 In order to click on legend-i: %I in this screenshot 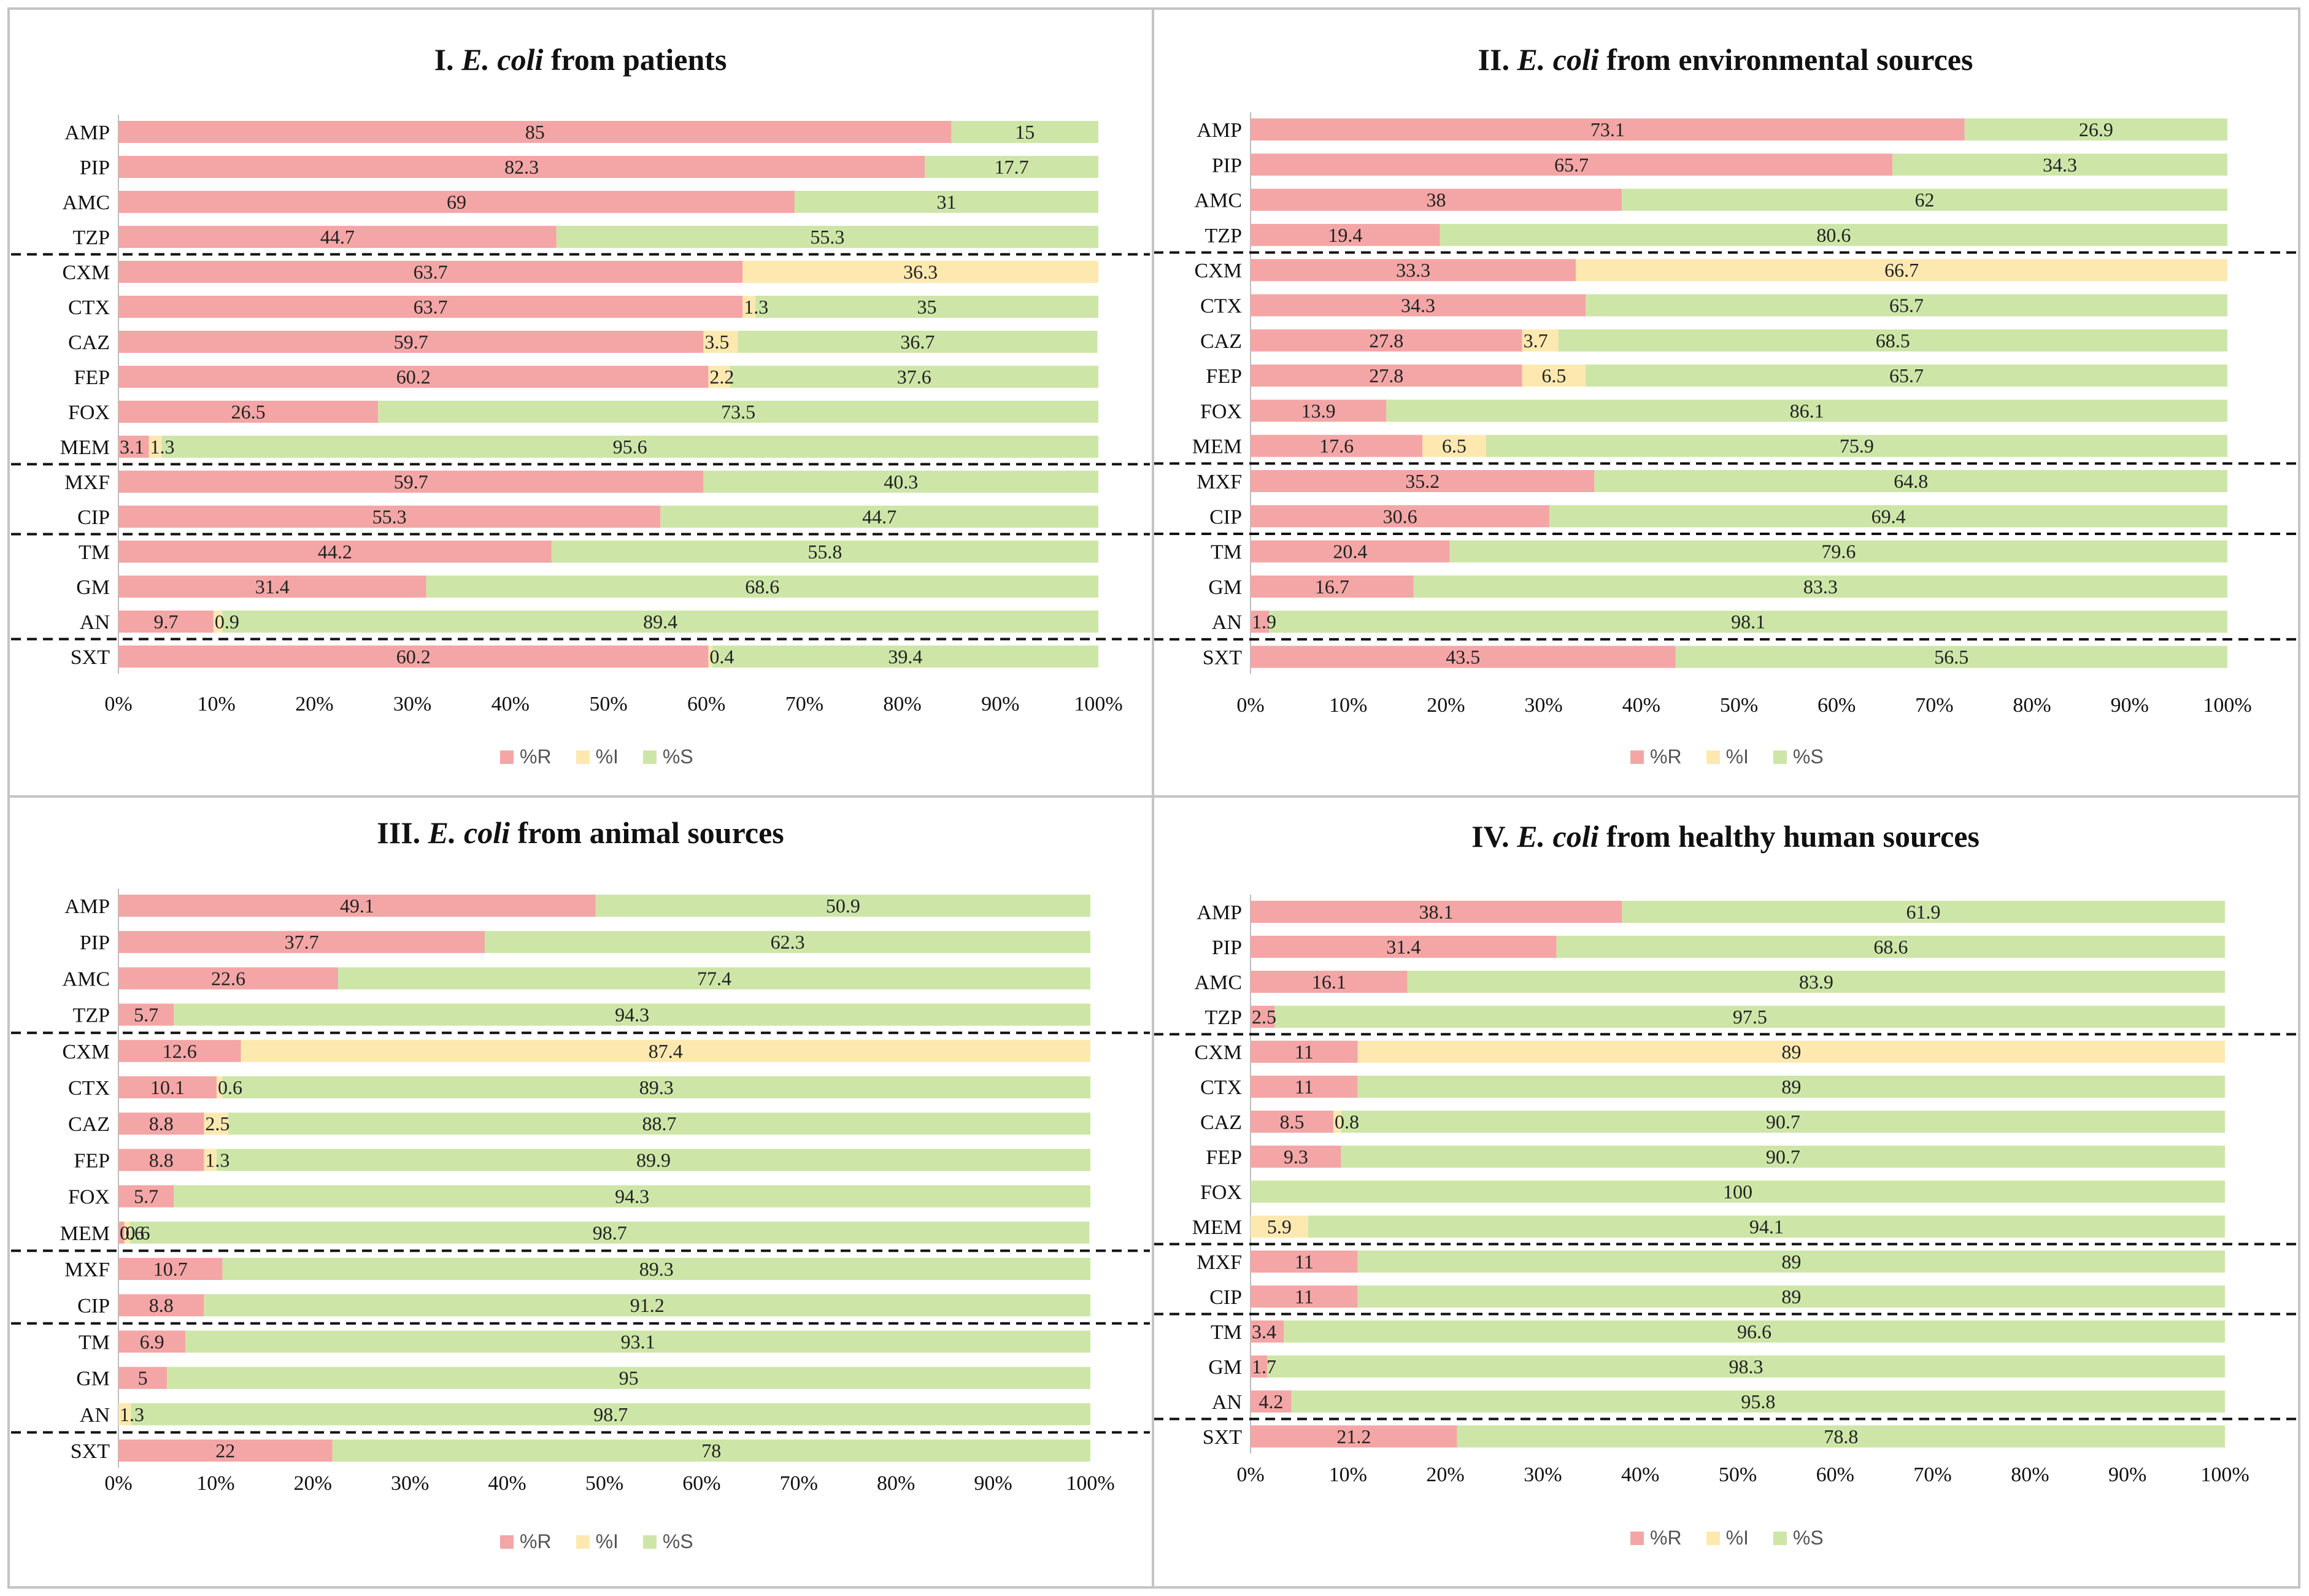, I will do `click(1727, 757)`.